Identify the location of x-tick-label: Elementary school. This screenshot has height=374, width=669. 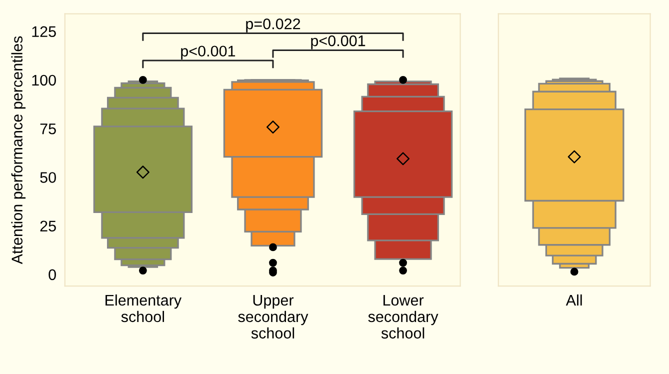
(144, 308).